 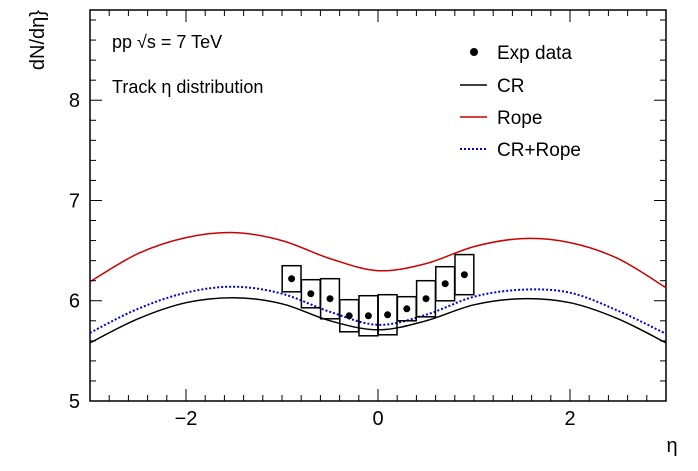 What do you see at coordinates (474, 52) in the screenshot?
I see `legend-marker-exp-data` at bounding box center [474, 52].